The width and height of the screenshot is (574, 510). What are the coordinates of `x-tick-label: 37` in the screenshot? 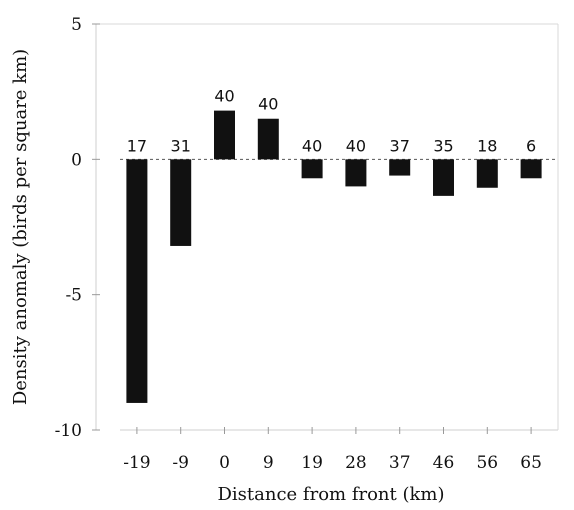 It's located at (400, 463).